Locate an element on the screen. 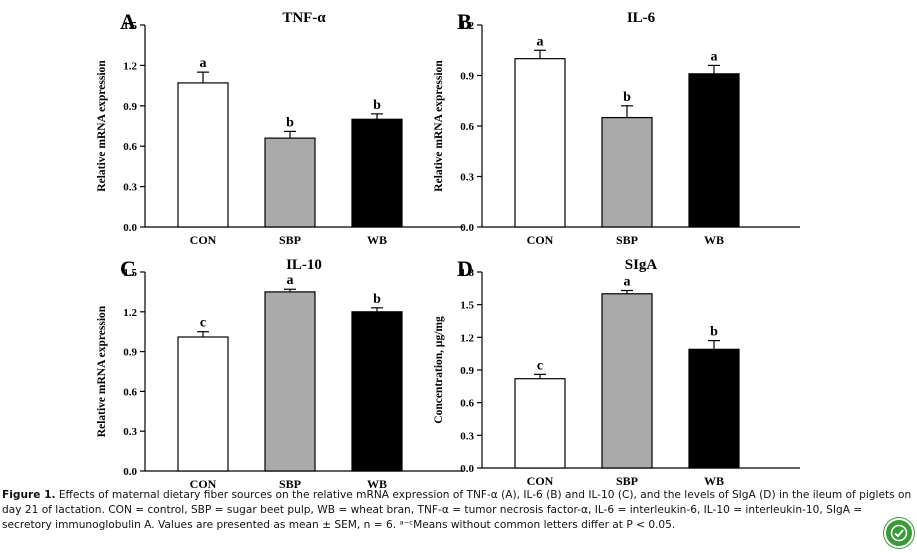 Image resolution: width=917 pixels, height=553 pixels. panel-b-ytick-label: 0.3 is located at coordinates (467, 178).